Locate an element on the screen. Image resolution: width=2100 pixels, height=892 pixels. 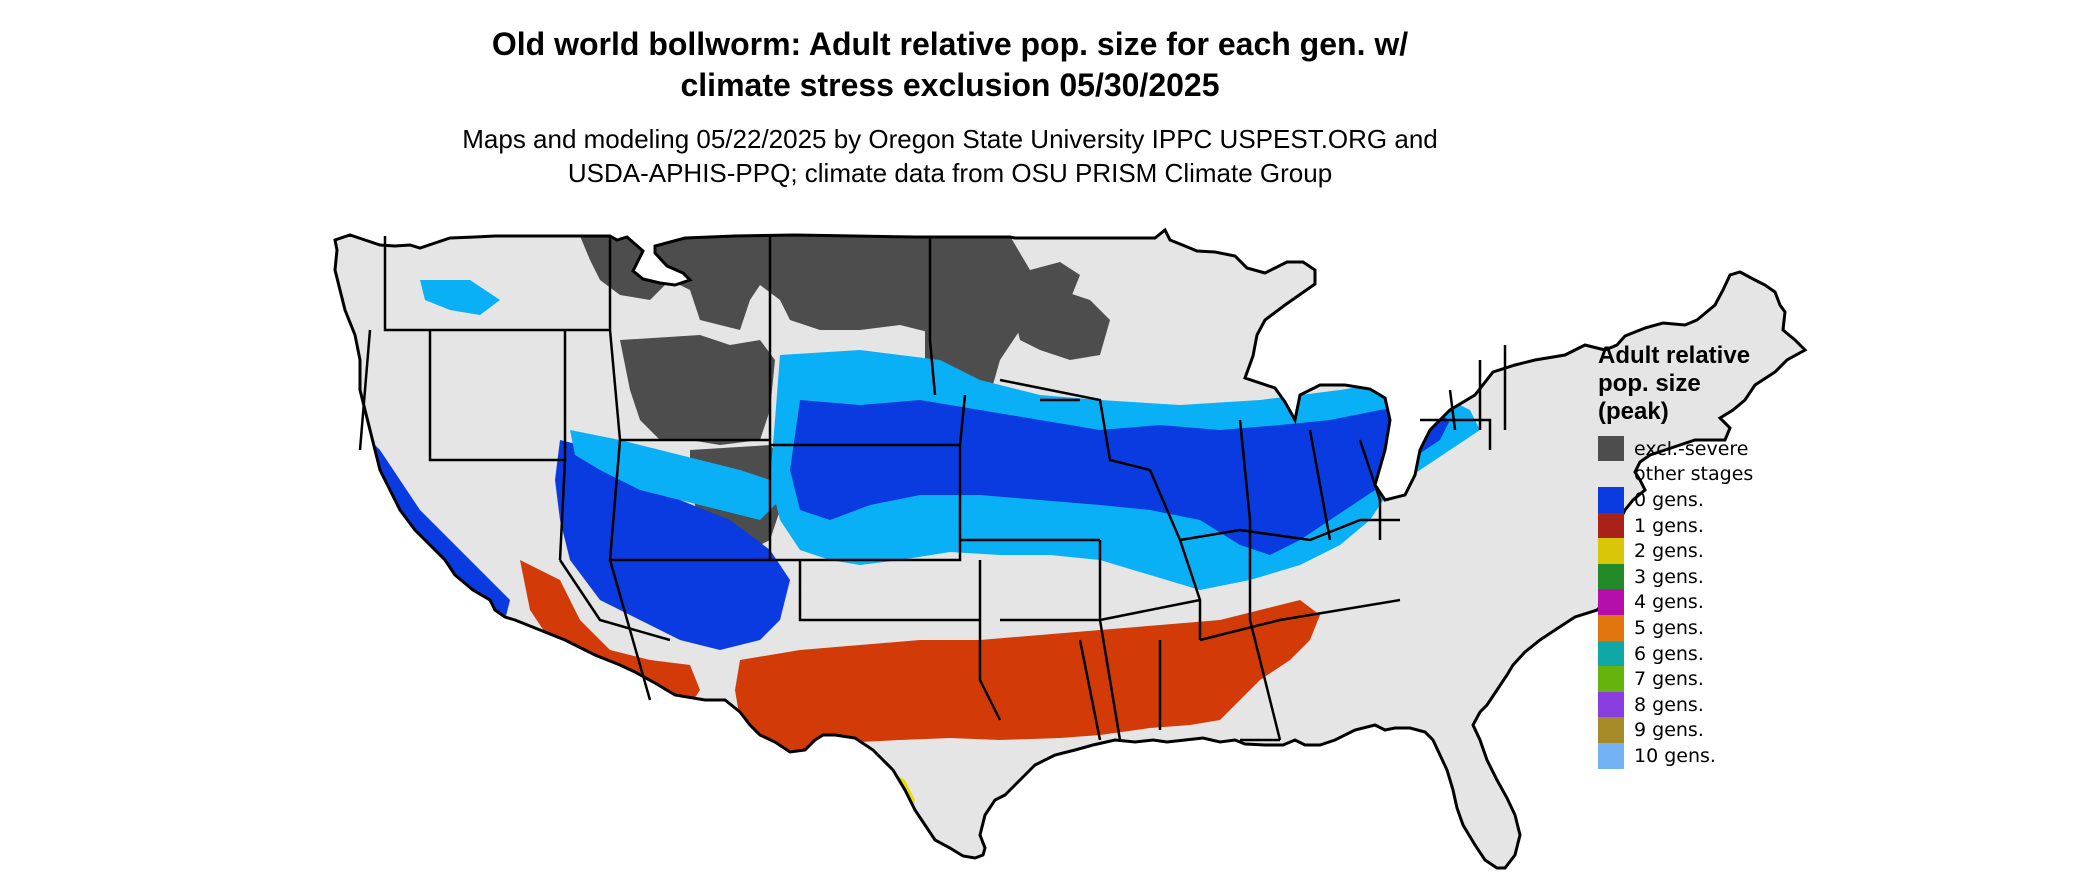
legend-item: 0 gens. is located at coordinates (1675, 499).